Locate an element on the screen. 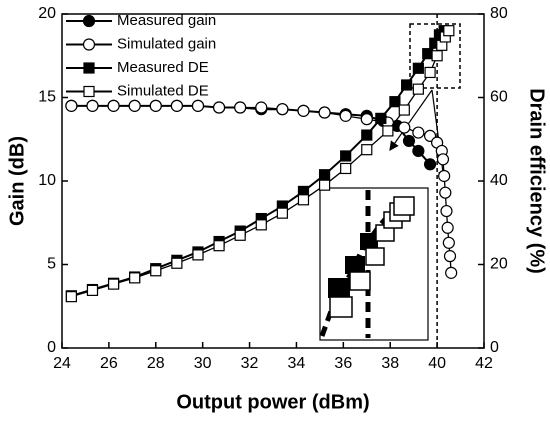 The width and height of the screenshot is (550, 423). x-tick-label: 32 is located at coordinates (250, 363).